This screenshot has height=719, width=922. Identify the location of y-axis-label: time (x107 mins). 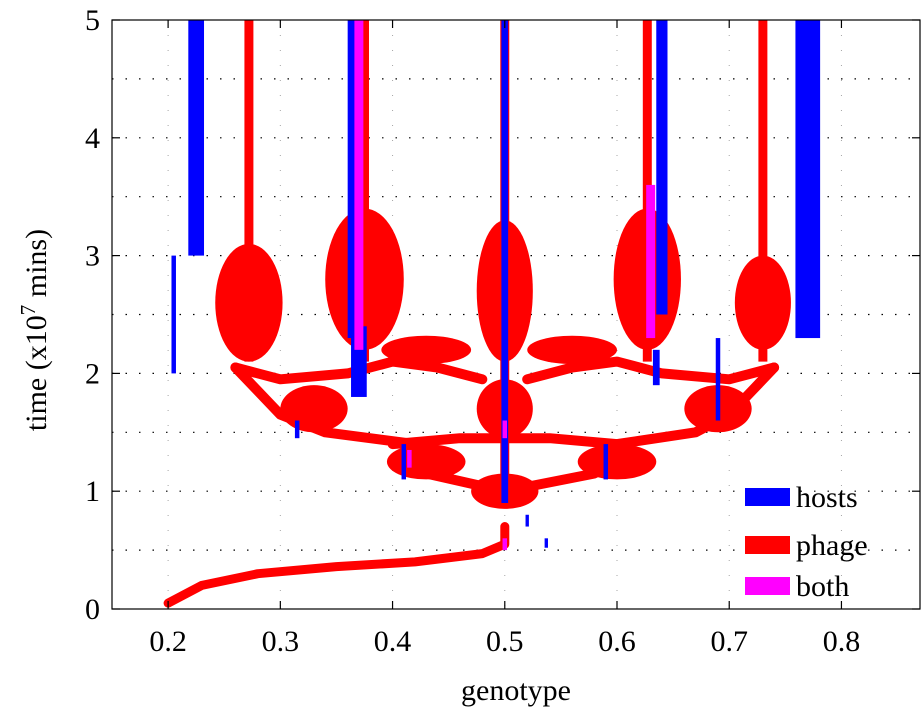
(34, 330).